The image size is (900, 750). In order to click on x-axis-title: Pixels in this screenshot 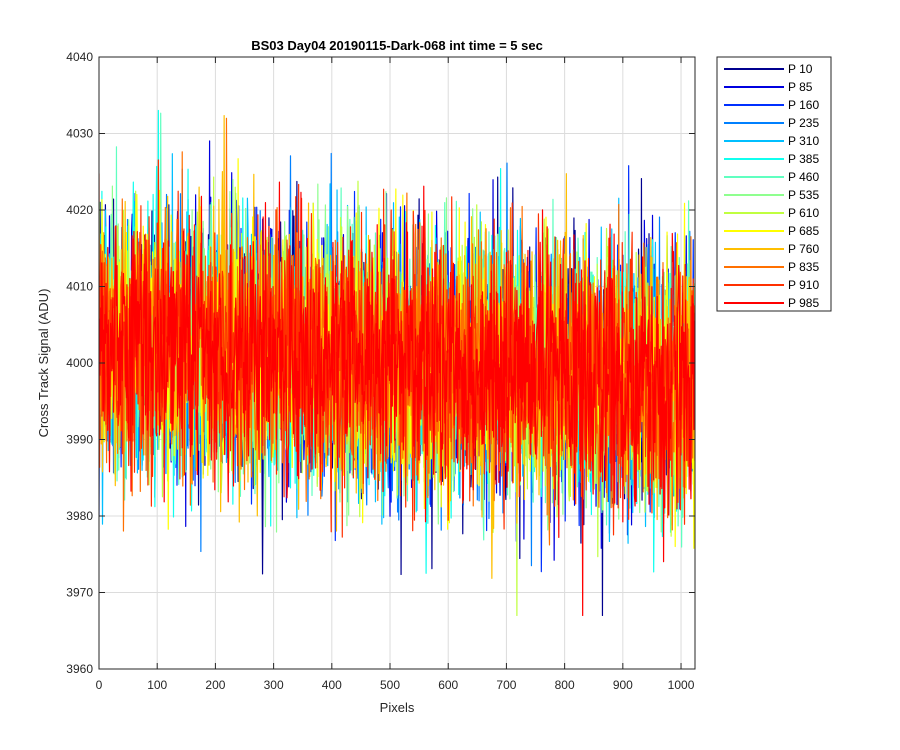, I will do `click(397, 707)`.